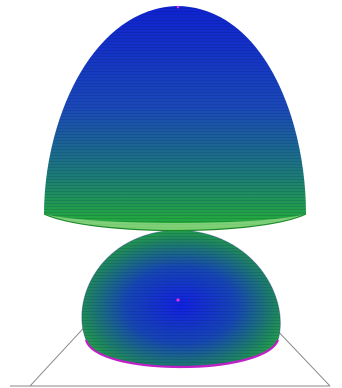 This screenshot has width=342, height=388. Describe the element at coordinates (178, 300) in the screenshot. I see `center-point` at that location.